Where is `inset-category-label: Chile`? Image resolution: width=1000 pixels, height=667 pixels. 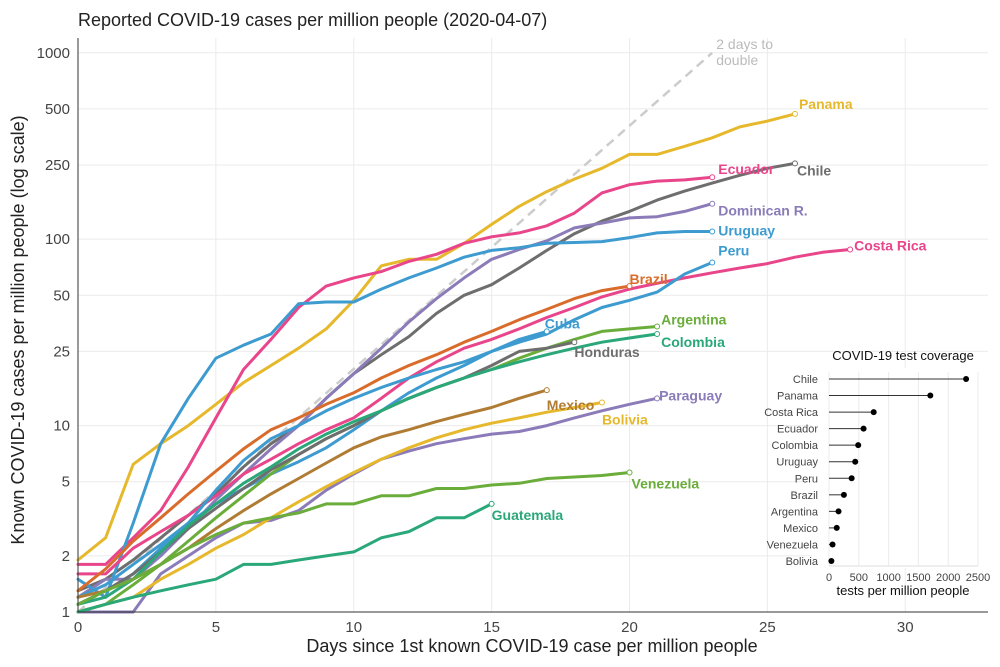 inset-category-label: Chile is located at coordinates (805, 380).